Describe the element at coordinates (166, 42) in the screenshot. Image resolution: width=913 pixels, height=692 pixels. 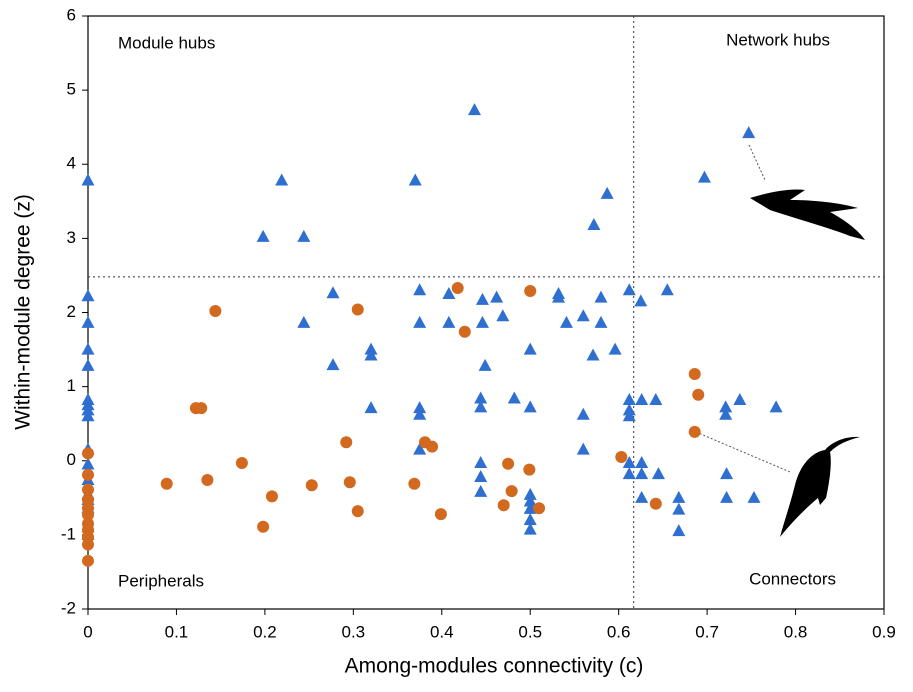
I see `quadrant-label: Module hubs` at that location.